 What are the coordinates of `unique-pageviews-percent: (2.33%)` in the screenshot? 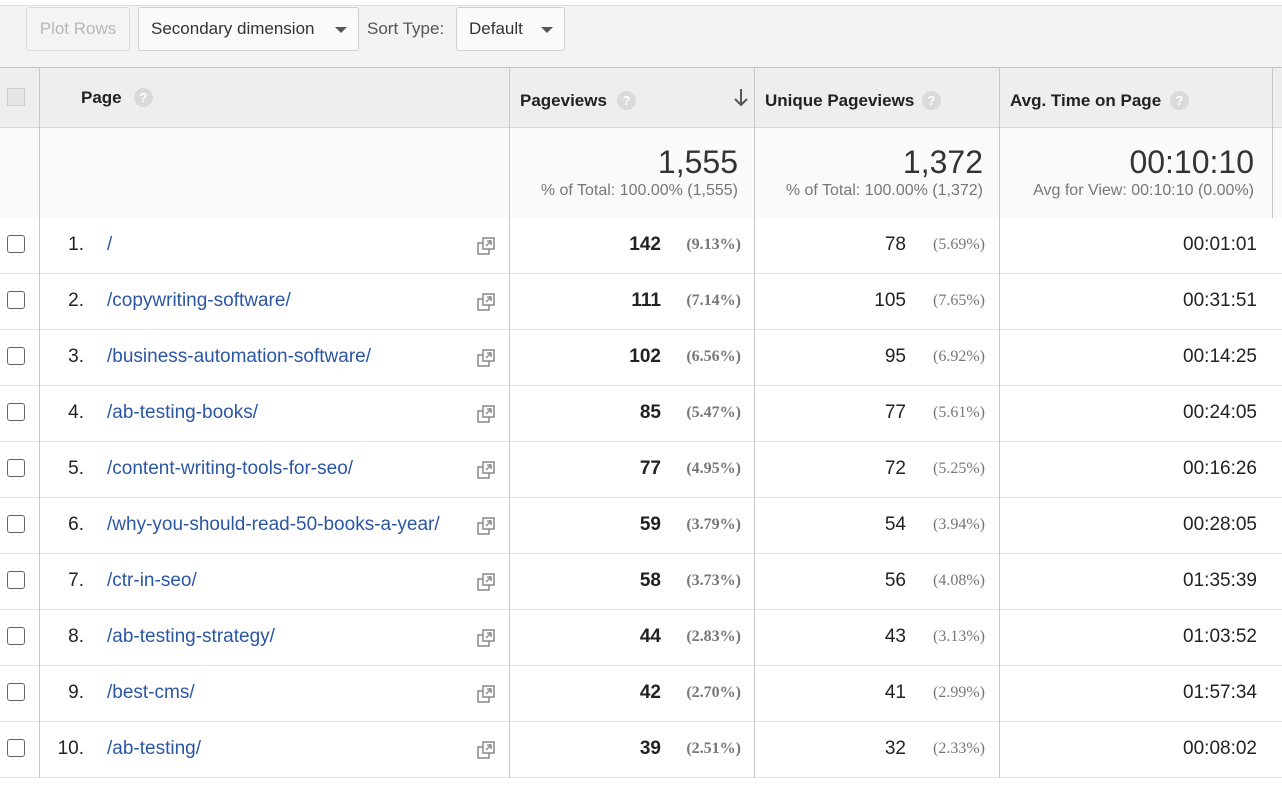 It's located at (959, 748).